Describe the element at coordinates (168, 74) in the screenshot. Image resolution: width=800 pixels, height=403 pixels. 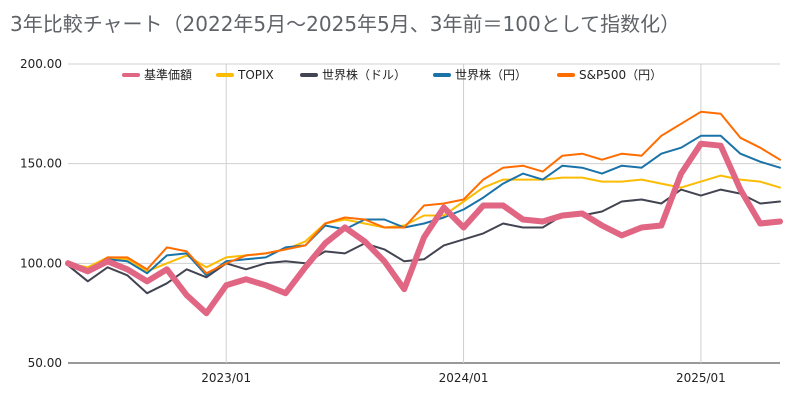
I see `legend-label: 基準価額` at that location.